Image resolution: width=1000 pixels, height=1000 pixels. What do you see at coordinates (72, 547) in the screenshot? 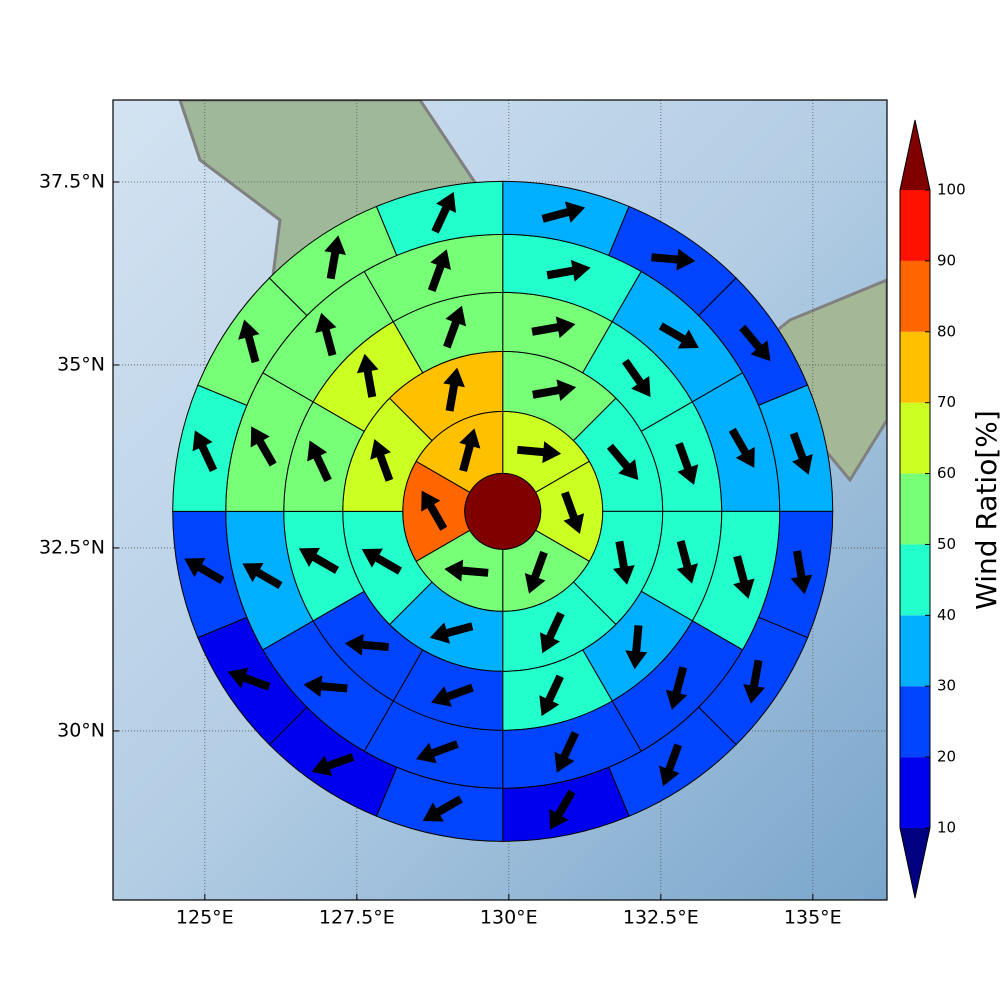
I see `y-tick-label: 32.5°N` at bounding box center [72, 547].